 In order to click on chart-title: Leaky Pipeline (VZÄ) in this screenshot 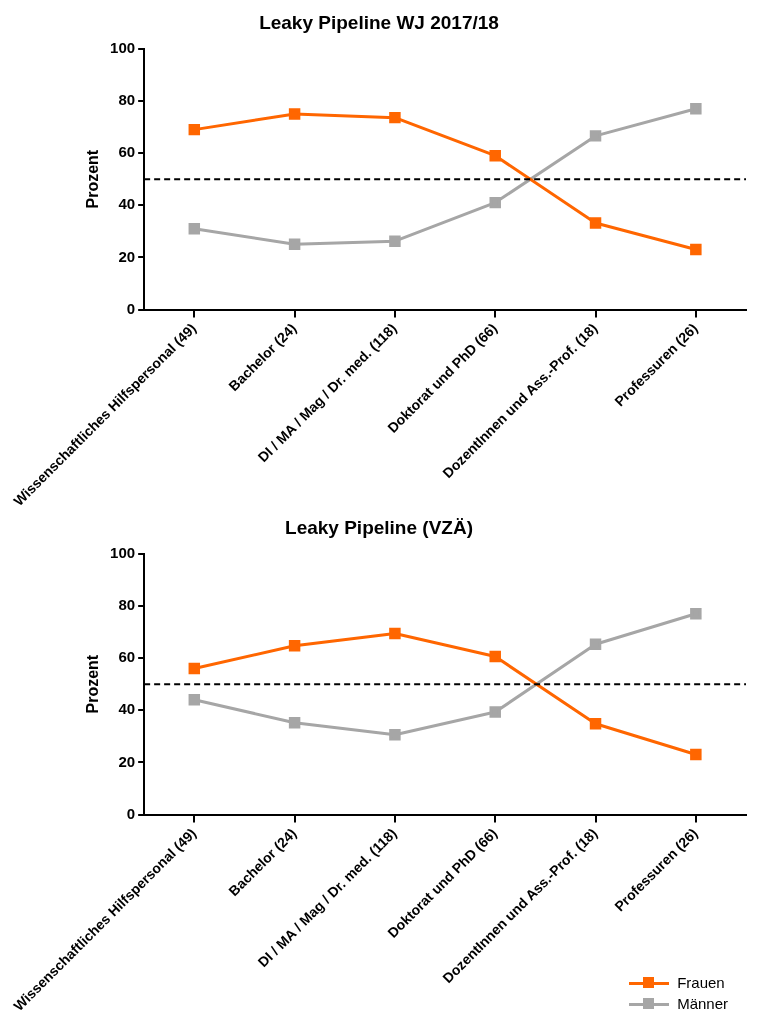, I will do `click(379, 527)`.